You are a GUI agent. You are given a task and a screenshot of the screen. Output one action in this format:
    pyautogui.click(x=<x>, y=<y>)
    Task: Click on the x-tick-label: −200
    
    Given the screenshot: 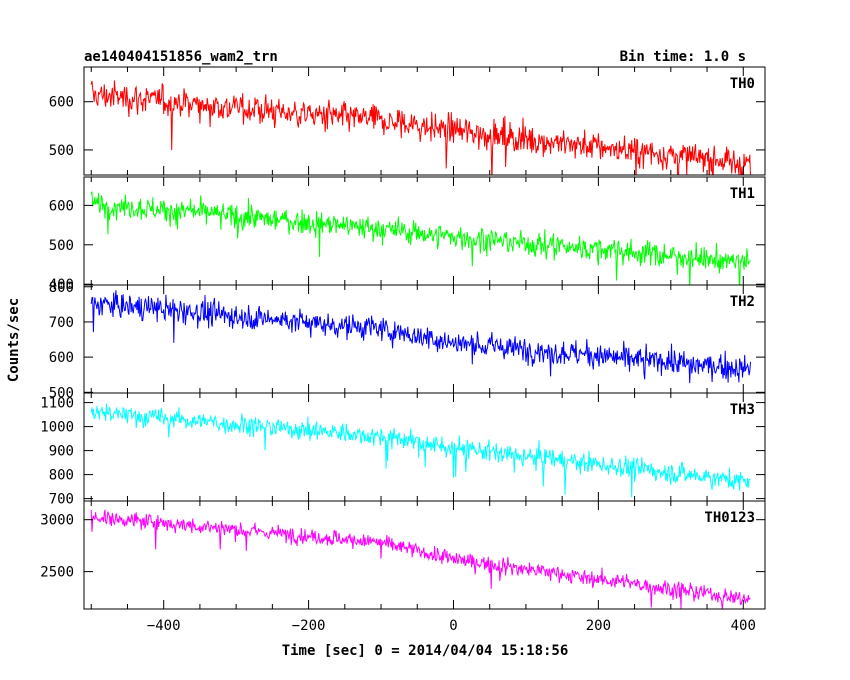 What is the action you would take?
    pyautogui.click(x=309, y=626)
    